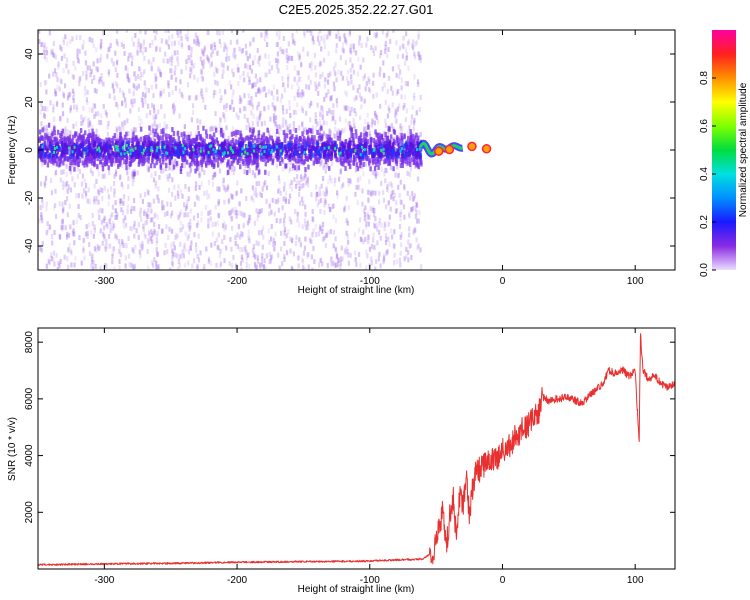  What do you see at coordinates (635, 580) in the screenshot?
I see `snr-x-tick-label: 100` at bounding box center [635, 580].